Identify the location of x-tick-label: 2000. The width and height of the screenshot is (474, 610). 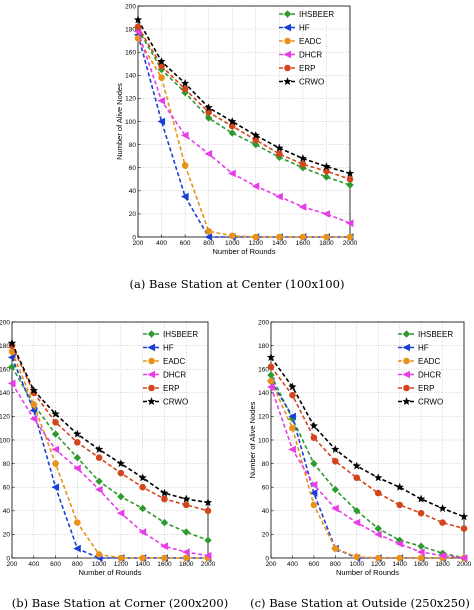
(208, 564).